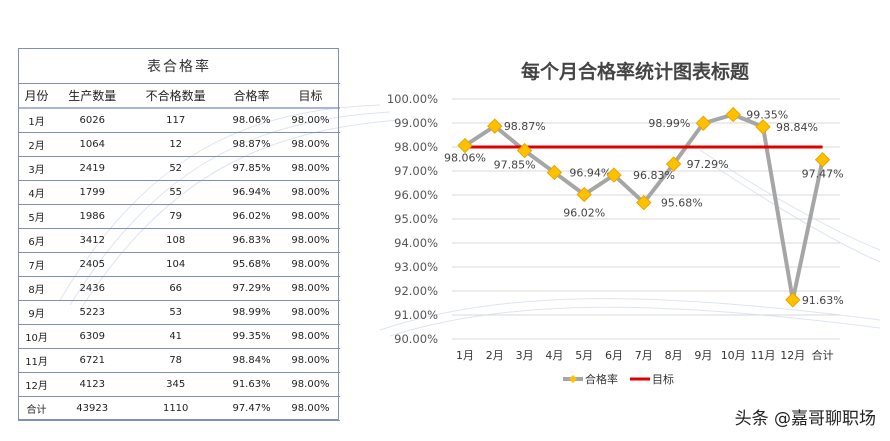 The width and height of the screenshot is (890, 441). What do you see at coordinates (614, 355) in the screenshot?
I see `x-tick-label: 6月` at bounding box center [614, 355].